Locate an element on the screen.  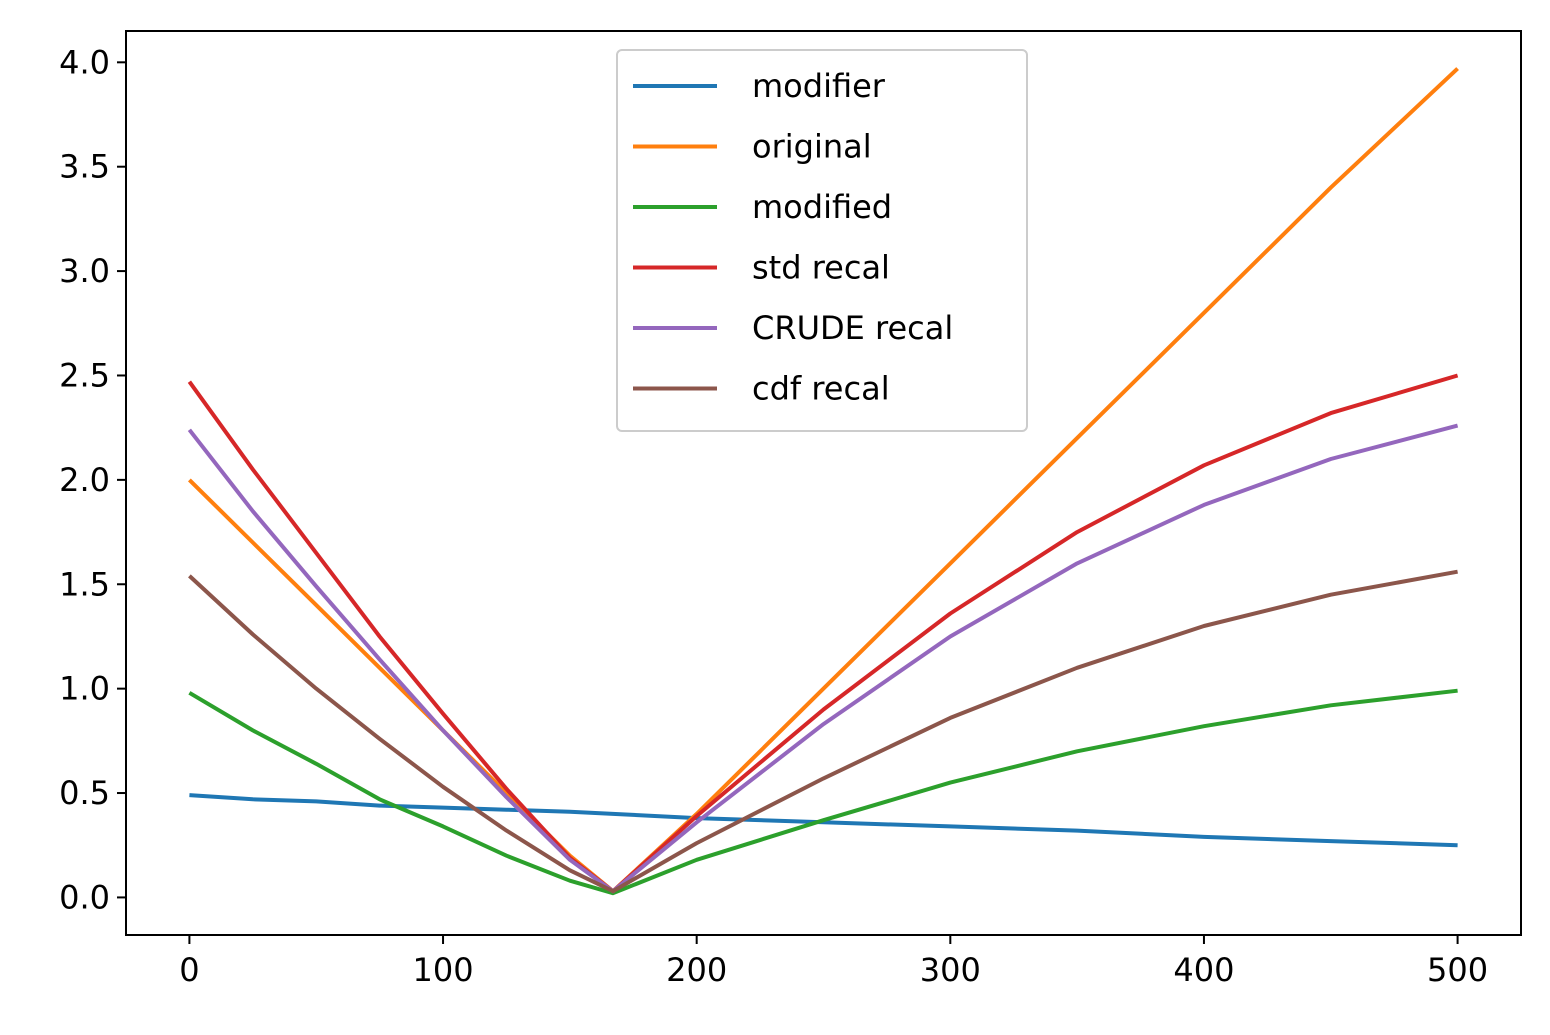
legend-label-original: original is located at coordinates (812, 147).